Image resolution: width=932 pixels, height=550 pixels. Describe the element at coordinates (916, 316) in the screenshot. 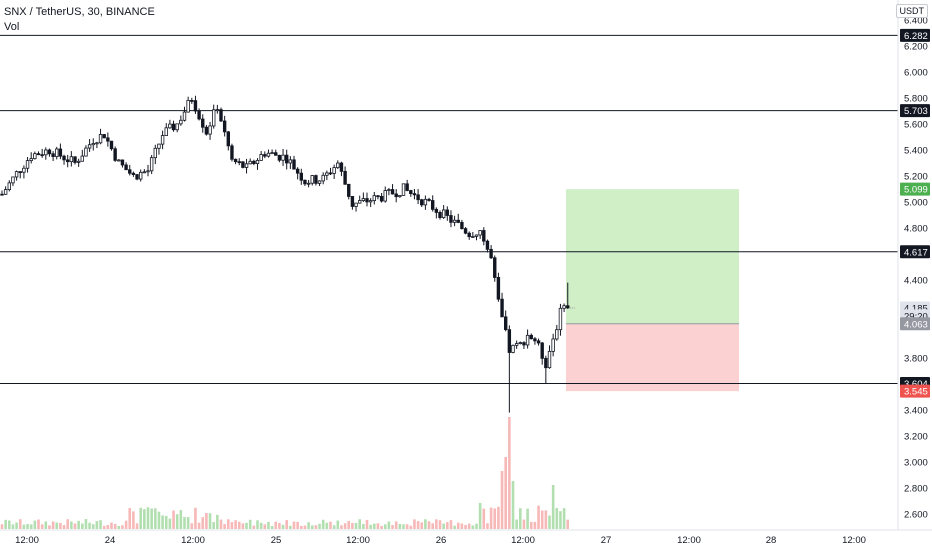

I see `price-label: 29:20` at that location.